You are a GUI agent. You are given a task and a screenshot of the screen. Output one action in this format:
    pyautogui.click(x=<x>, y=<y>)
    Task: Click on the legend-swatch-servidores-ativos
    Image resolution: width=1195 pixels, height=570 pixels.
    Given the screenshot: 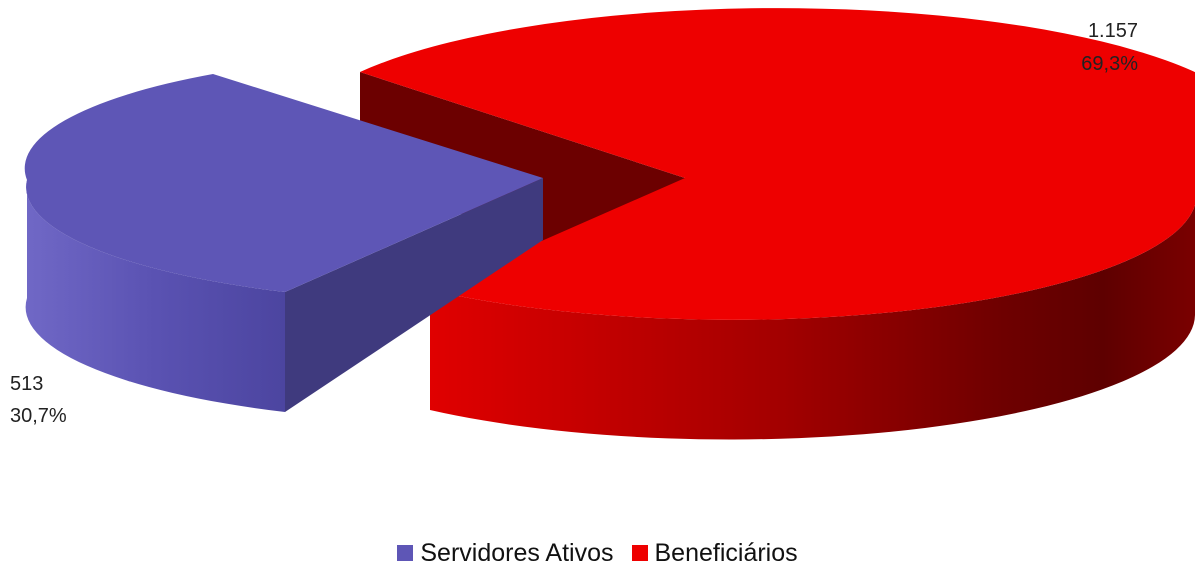 What is the action you would take?
    pyautogui.click(x=405, y=553)
    